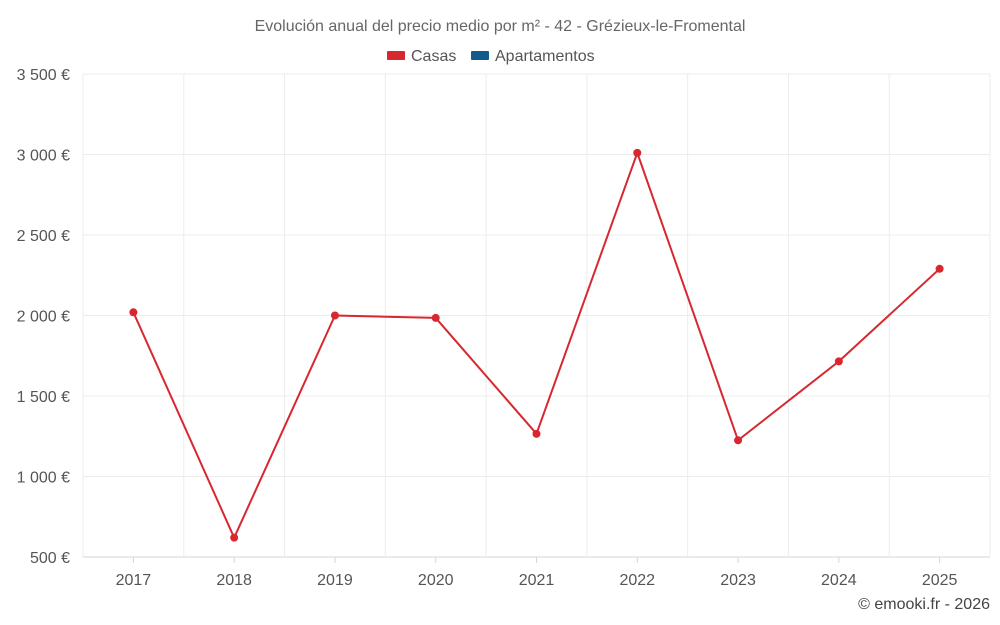 The width and height of the screenshot is (1000, 625). Describe the element at coordinates (637, 152) in the screenshot. I see `data-point-2022` at that location.